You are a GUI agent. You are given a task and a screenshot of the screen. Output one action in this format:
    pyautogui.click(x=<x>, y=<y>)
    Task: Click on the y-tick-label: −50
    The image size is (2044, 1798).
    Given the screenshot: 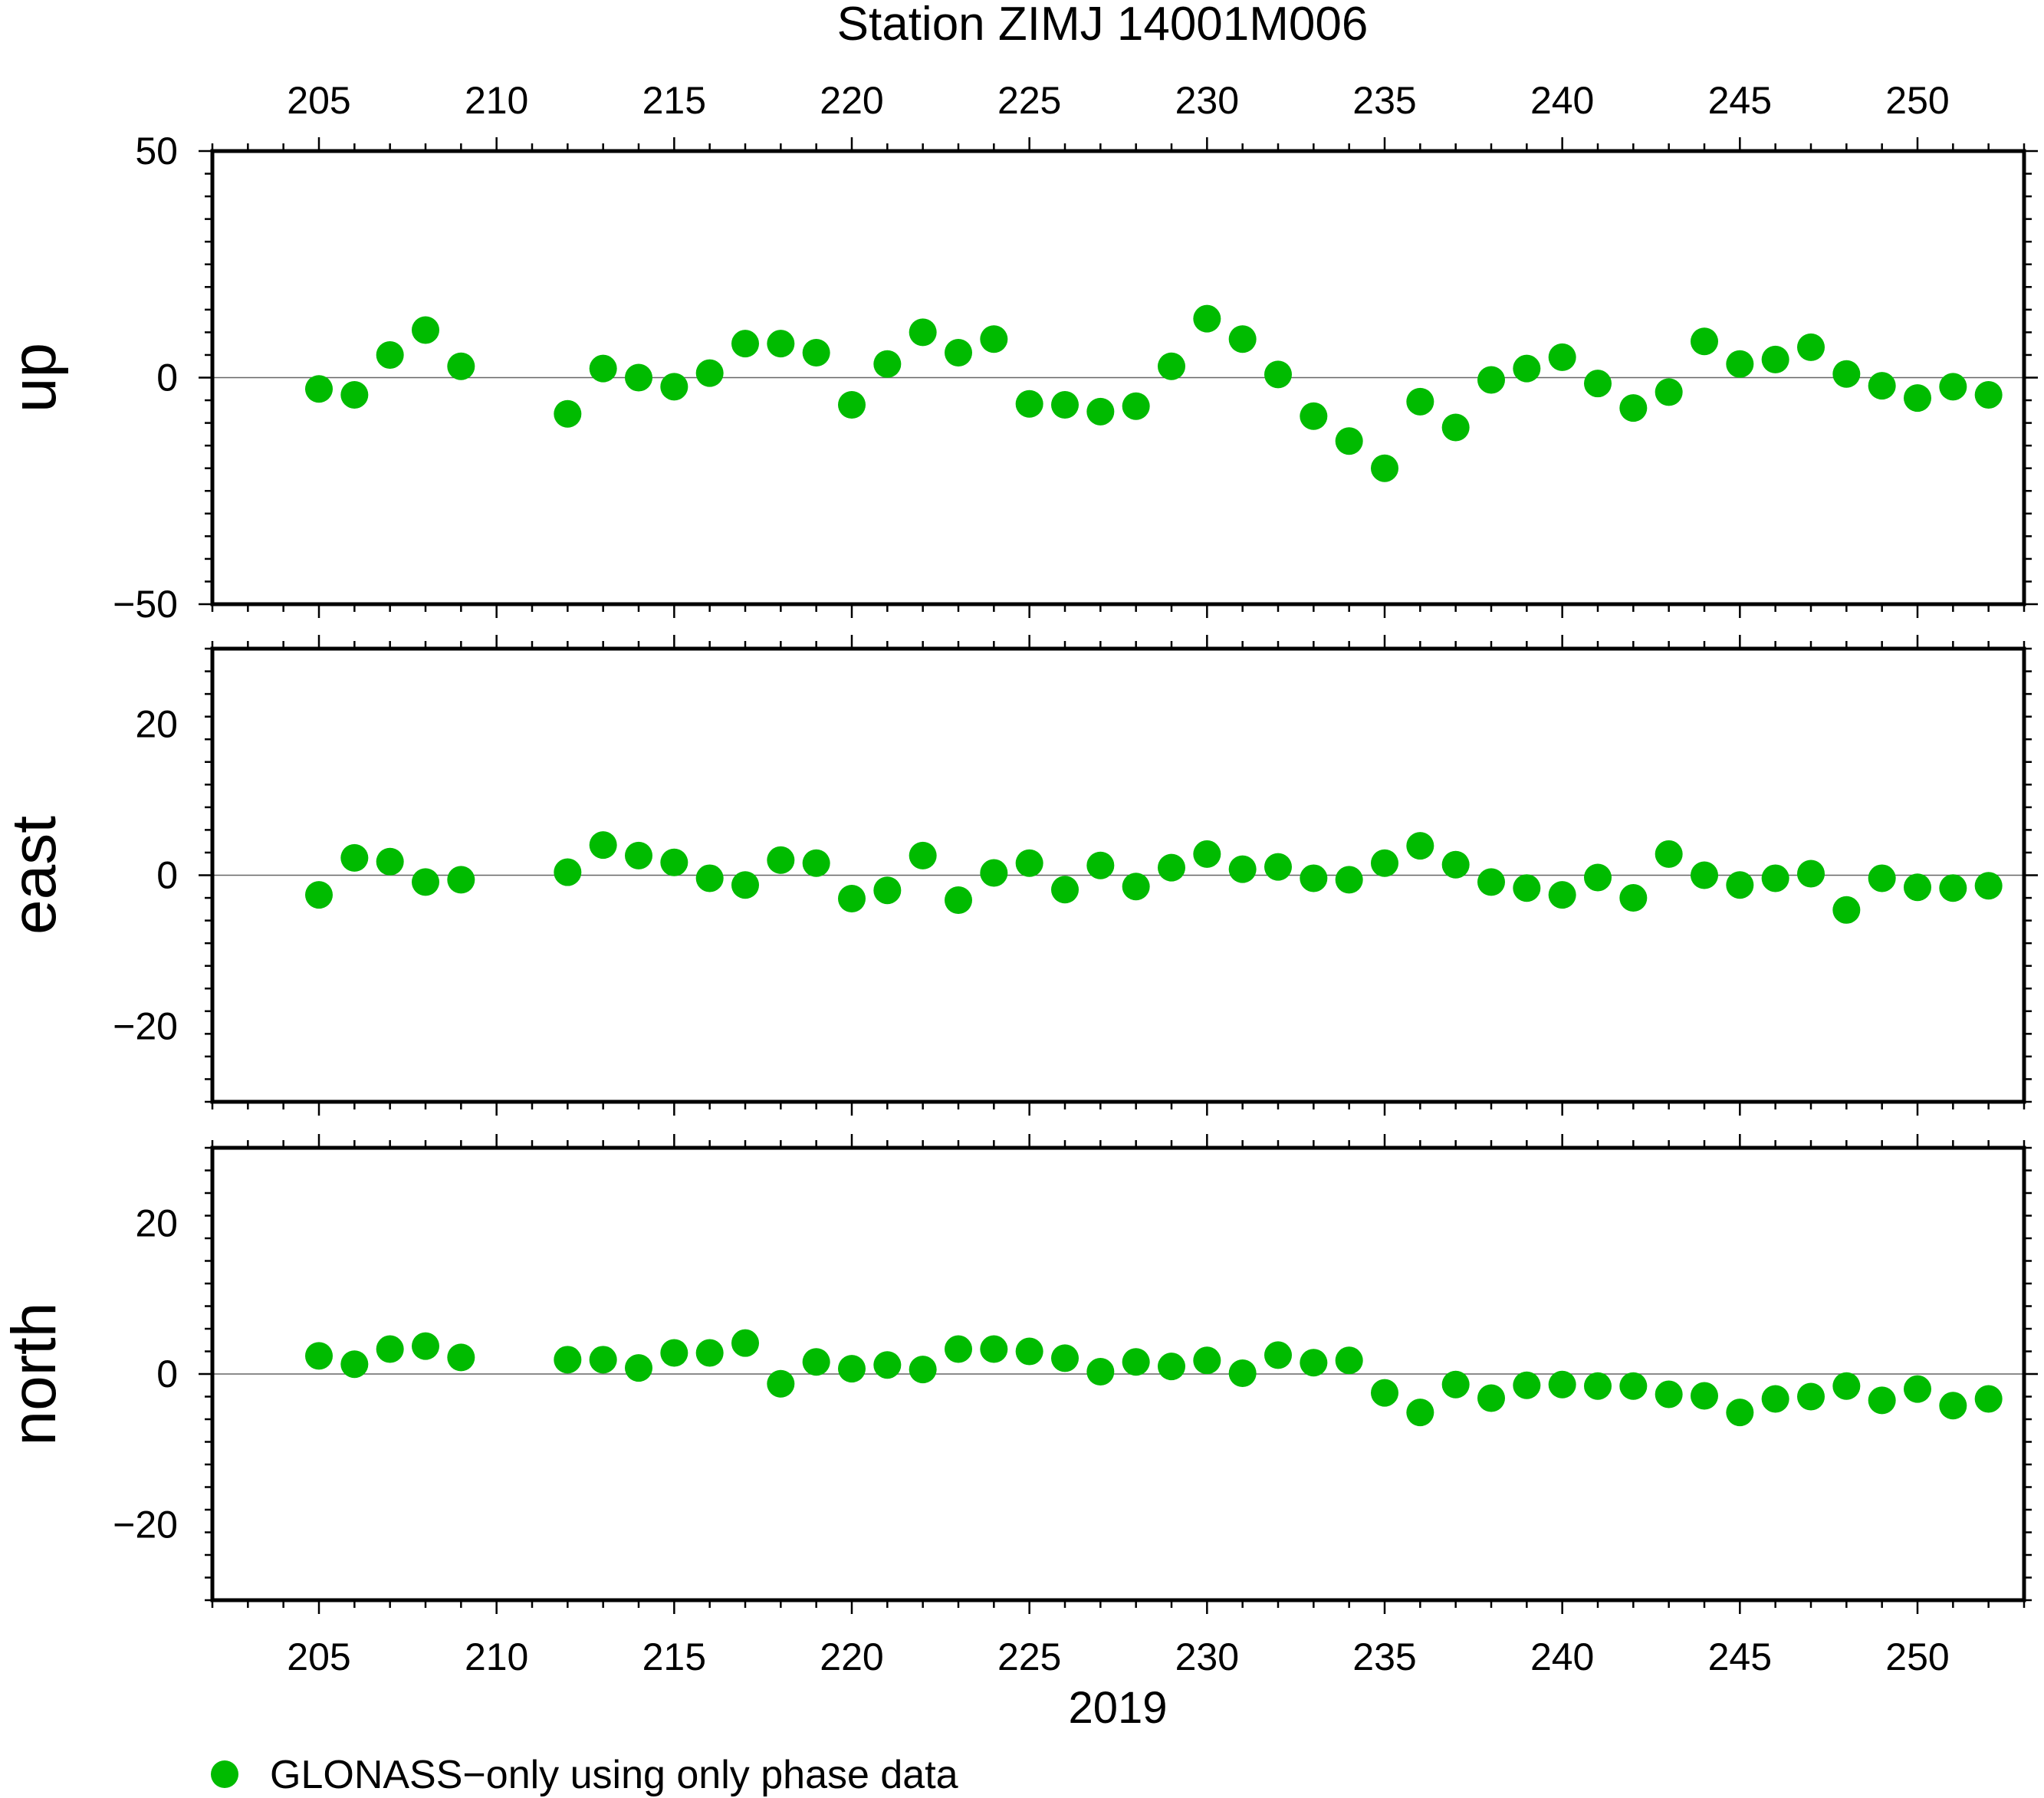 What is the action you would take?
    pyautogui.click(x=146, y=605)
    